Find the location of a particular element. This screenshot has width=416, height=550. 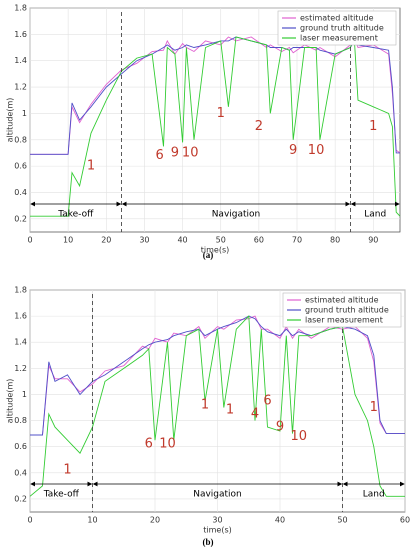

annotation: 2 is located at coordinates (259, 126).